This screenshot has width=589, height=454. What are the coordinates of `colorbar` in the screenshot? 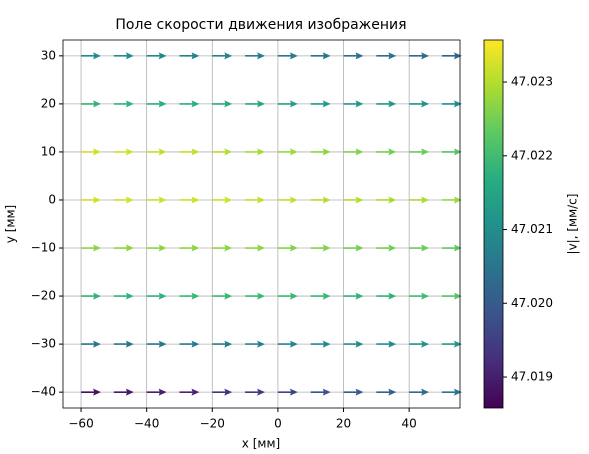 It's located at (493, 224).